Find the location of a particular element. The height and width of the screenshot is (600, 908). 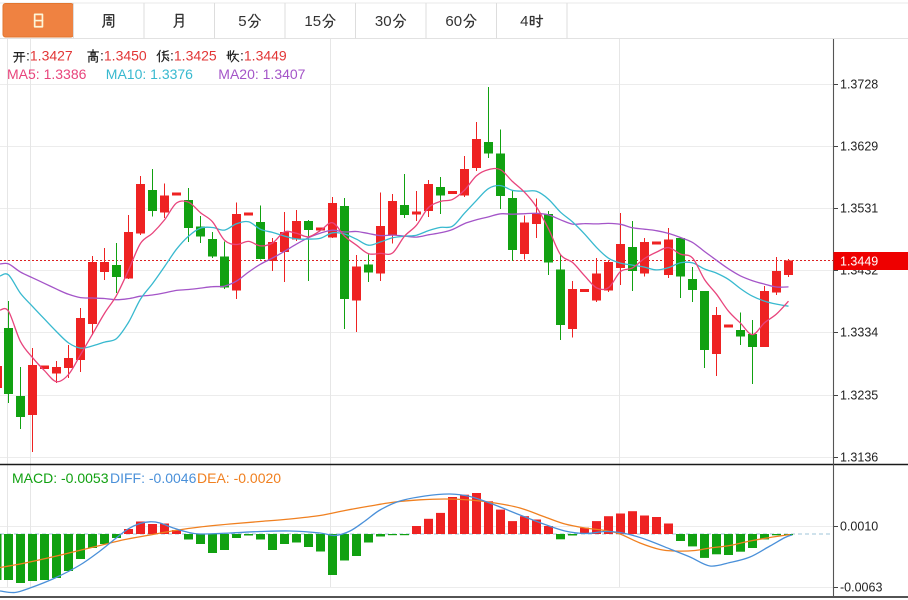

svg-text: MA5: 1.3386 is located at coordinates (47, 74).